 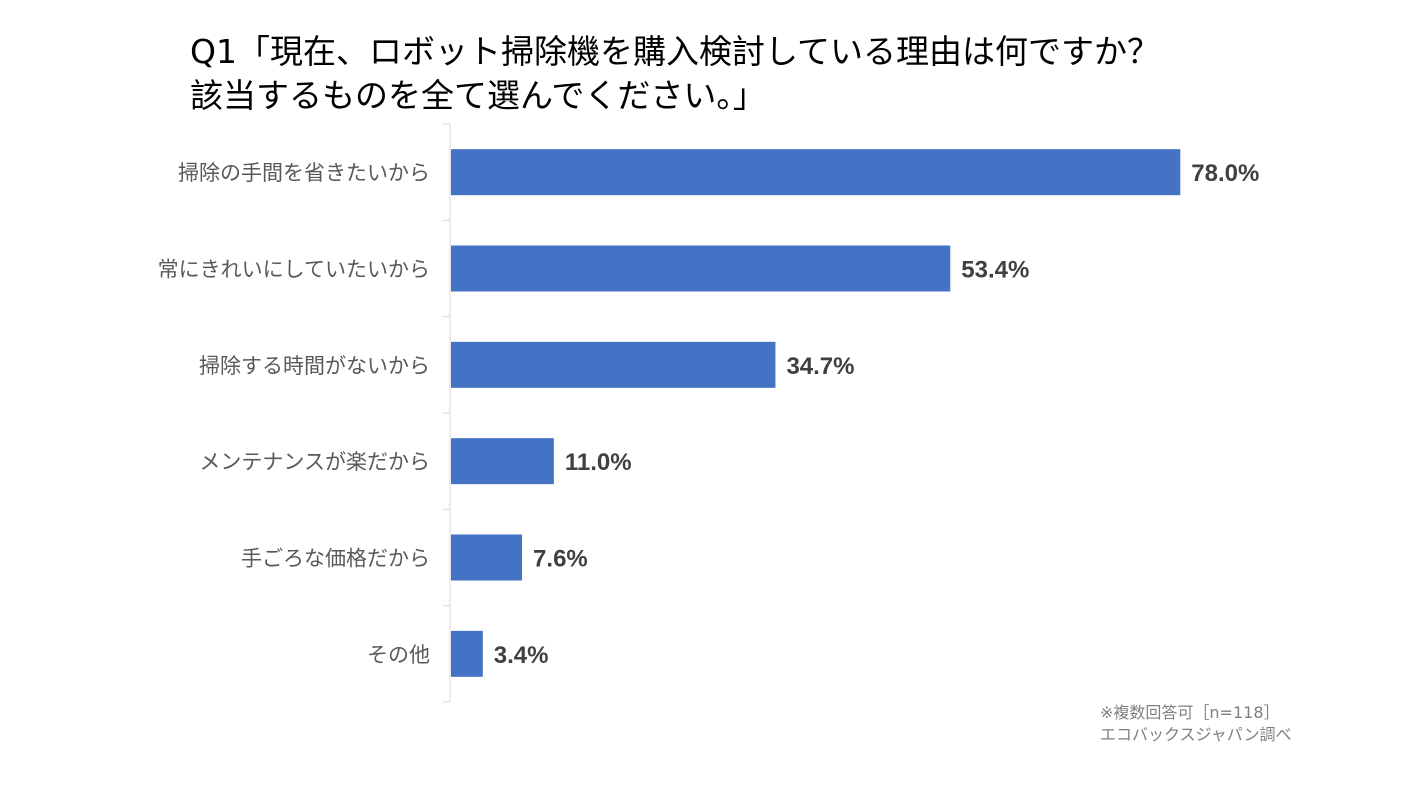 I want to click on data-label: 7.6%, so click(x=560, y=559).